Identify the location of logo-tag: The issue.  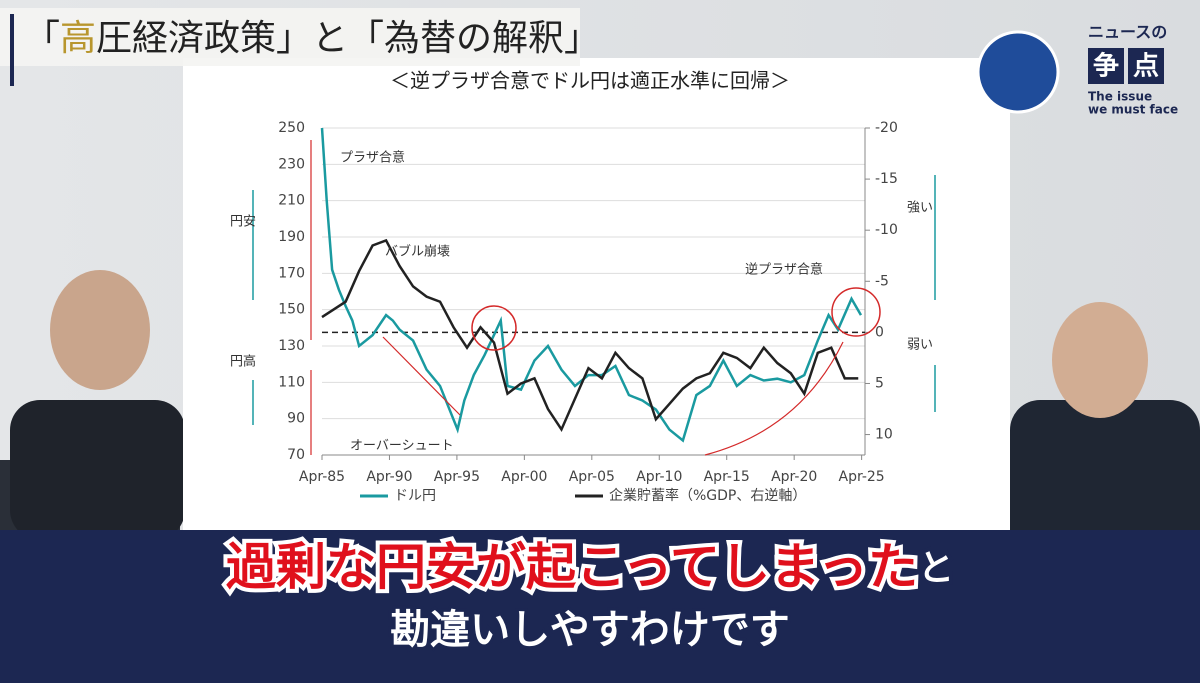
(1120, 97).